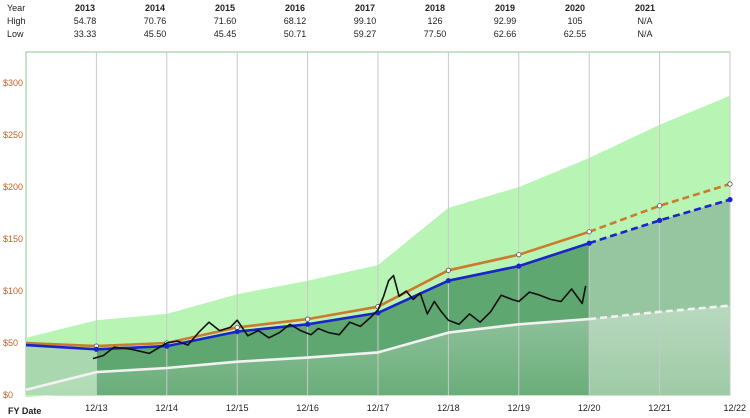 This screenshot has height=418, width=750. I want to click on low-2014: 45.50, so click(155, 34).